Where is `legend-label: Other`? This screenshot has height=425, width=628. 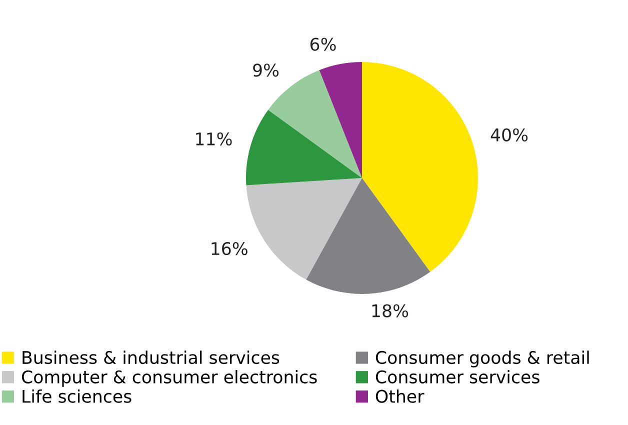 legend-label: Other is located at coordinates (400, 396).